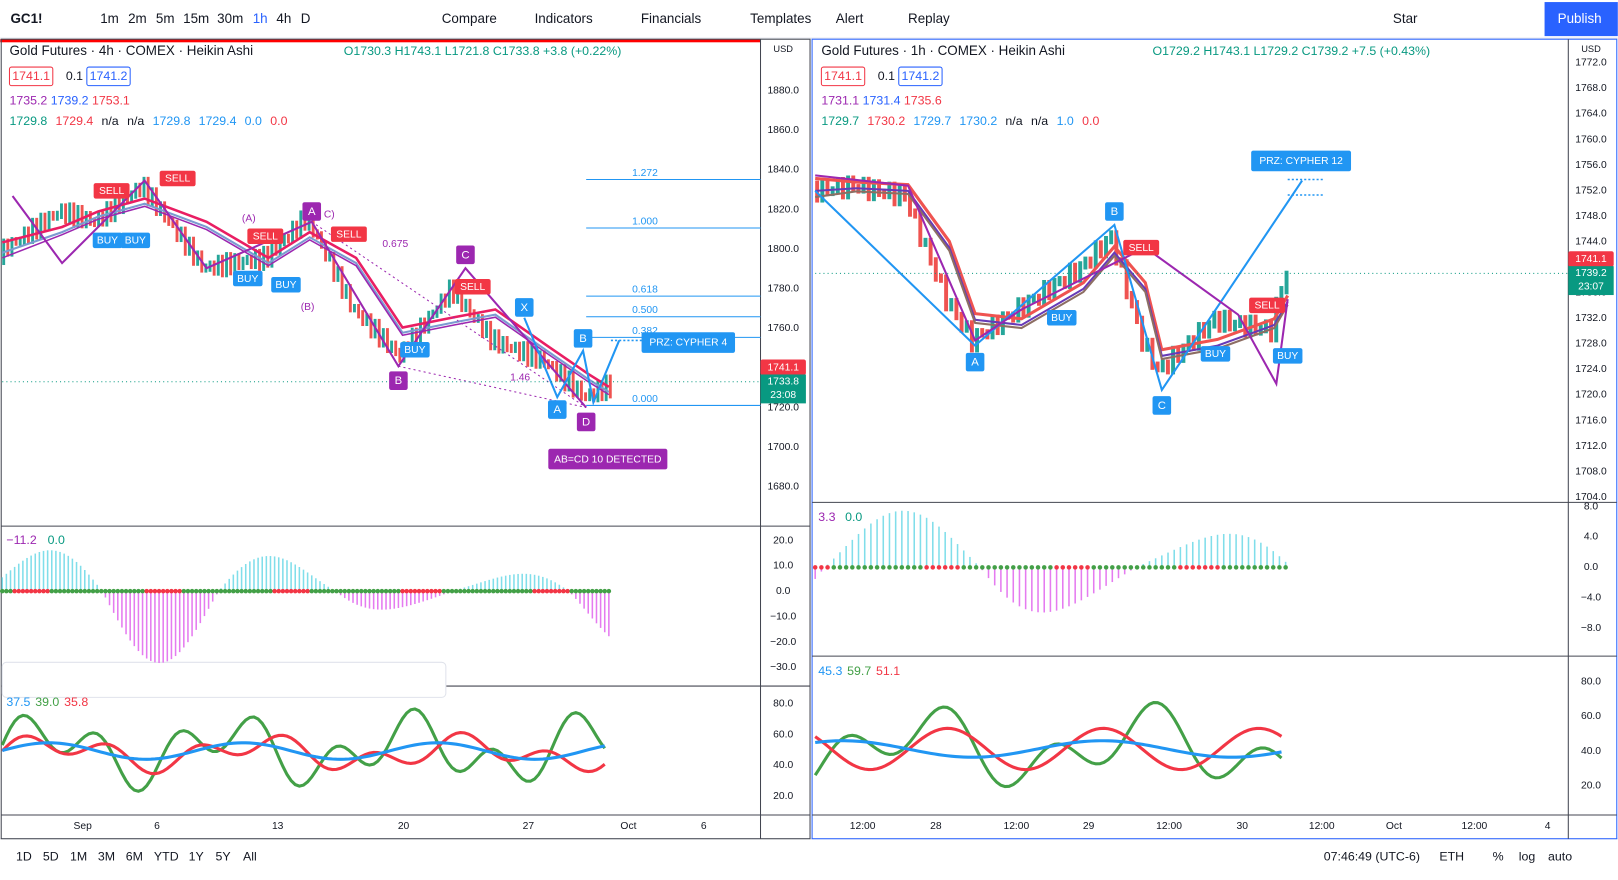 Image resolution: width=1618 pixels, height=880 pixels. I want to click on range-button: 3M, so click(106, 857).